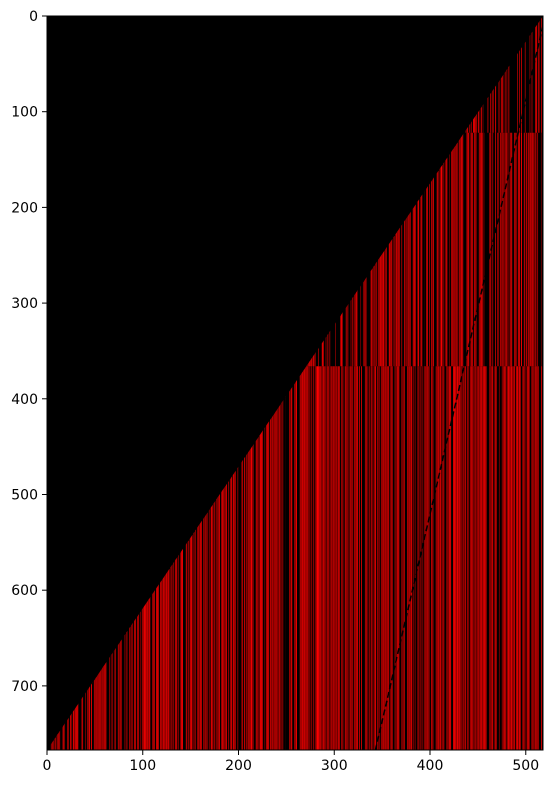 This screenshot has width=557, height=802. Describe the element at coordinates (238, 766) in the screenshot. I see `x-tick-label: 200` at that location.